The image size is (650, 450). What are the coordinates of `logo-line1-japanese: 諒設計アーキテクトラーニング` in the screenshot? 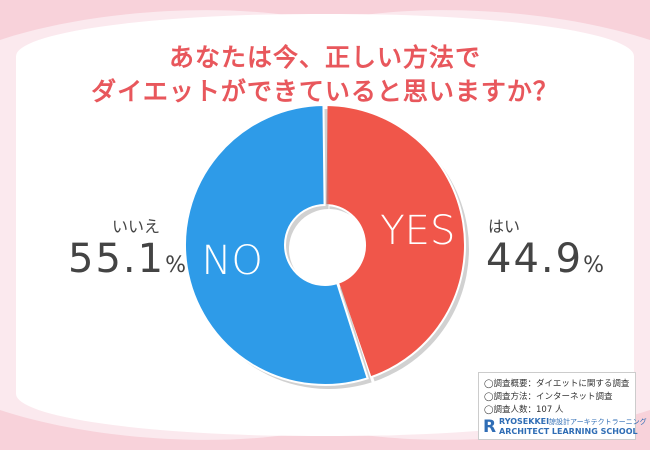 It's located at (598, 422).